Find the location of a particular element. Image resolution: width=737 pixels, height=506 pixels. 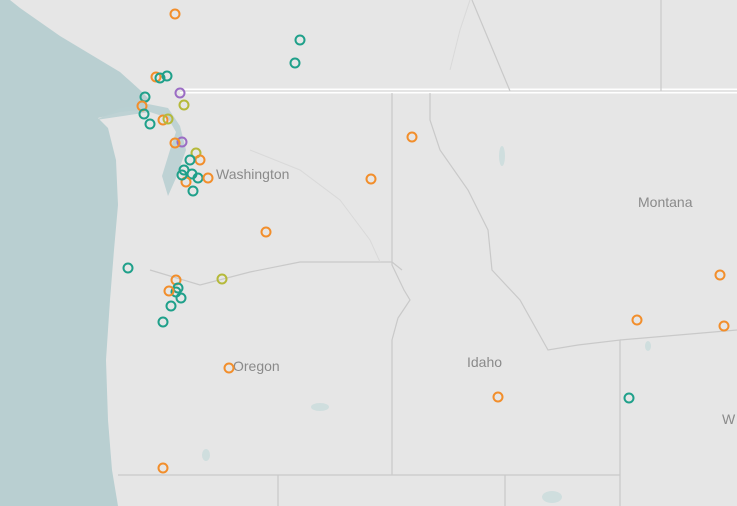

label-idaho: Idaho is located at coordinates (484, 362).